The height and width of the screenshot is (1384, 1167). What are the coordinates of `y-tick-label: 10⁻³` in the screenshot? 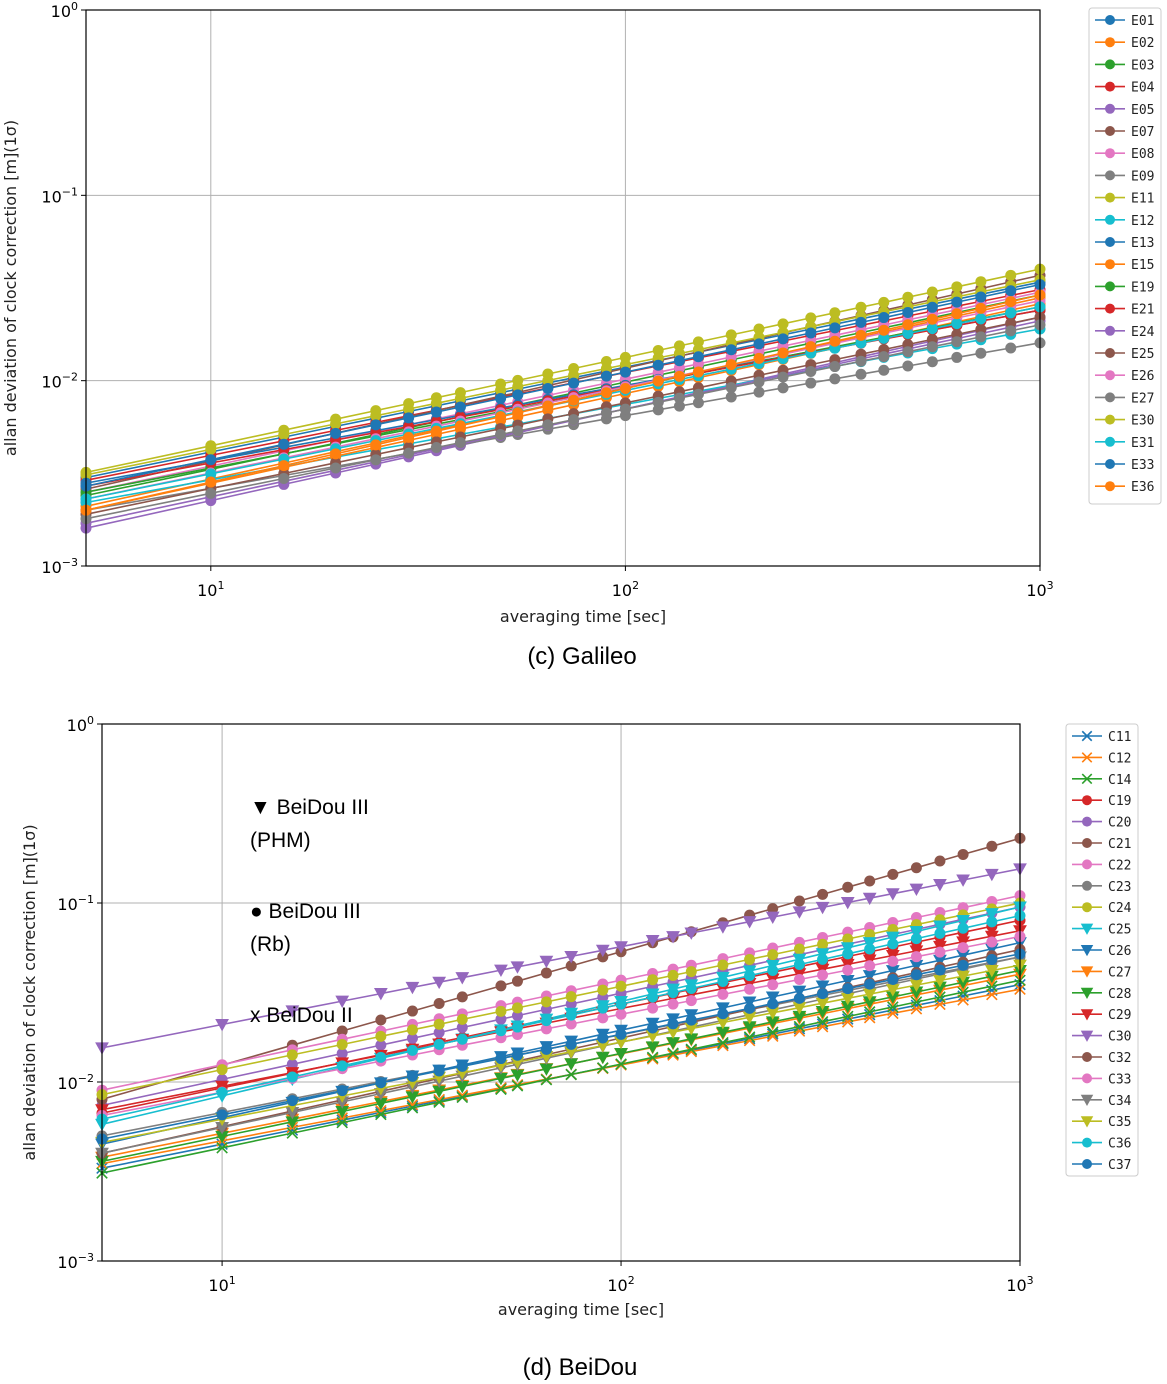 It's located at (75, 1261).